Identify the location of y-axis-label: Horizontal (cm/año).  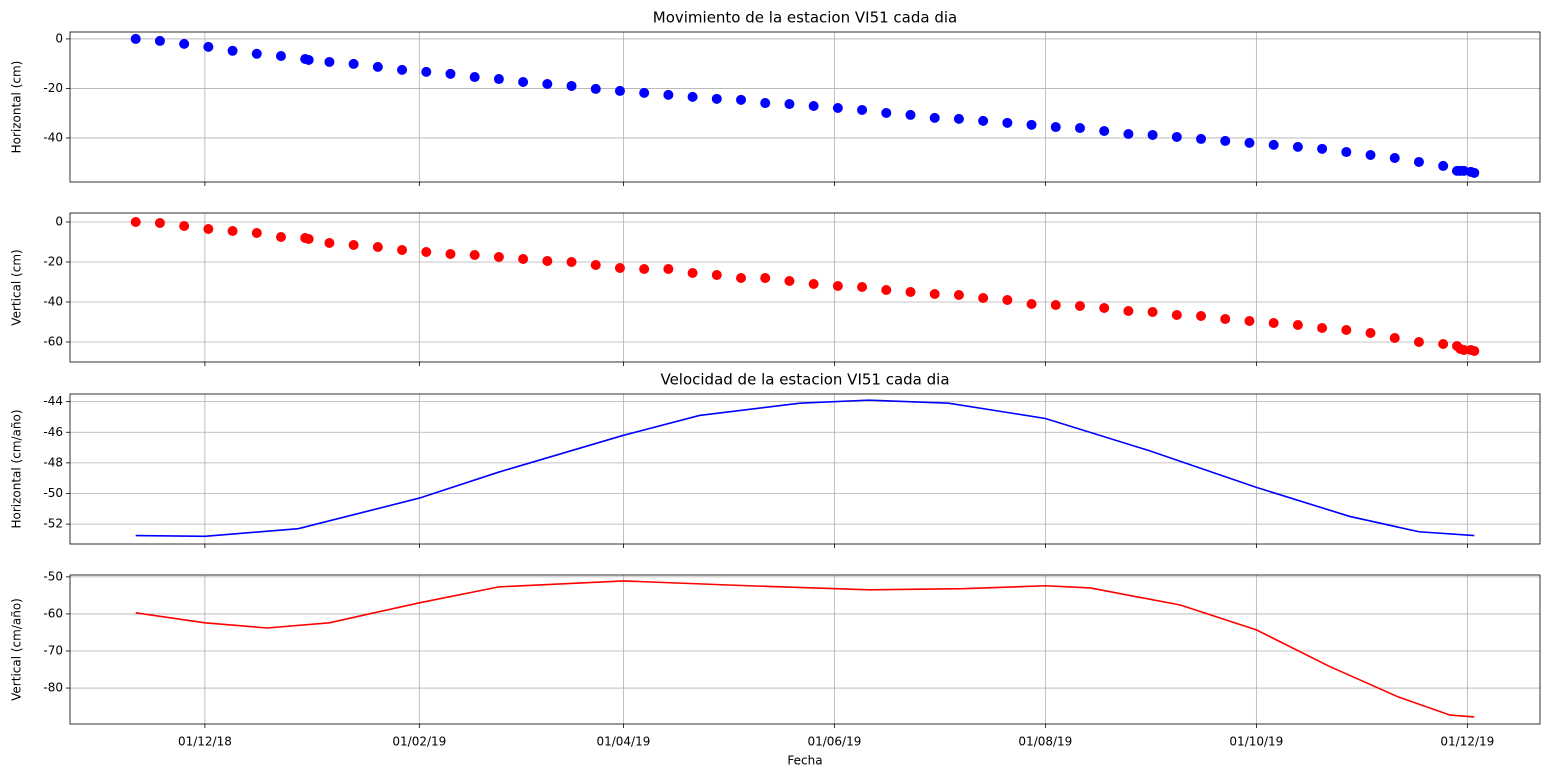
(17, 468).